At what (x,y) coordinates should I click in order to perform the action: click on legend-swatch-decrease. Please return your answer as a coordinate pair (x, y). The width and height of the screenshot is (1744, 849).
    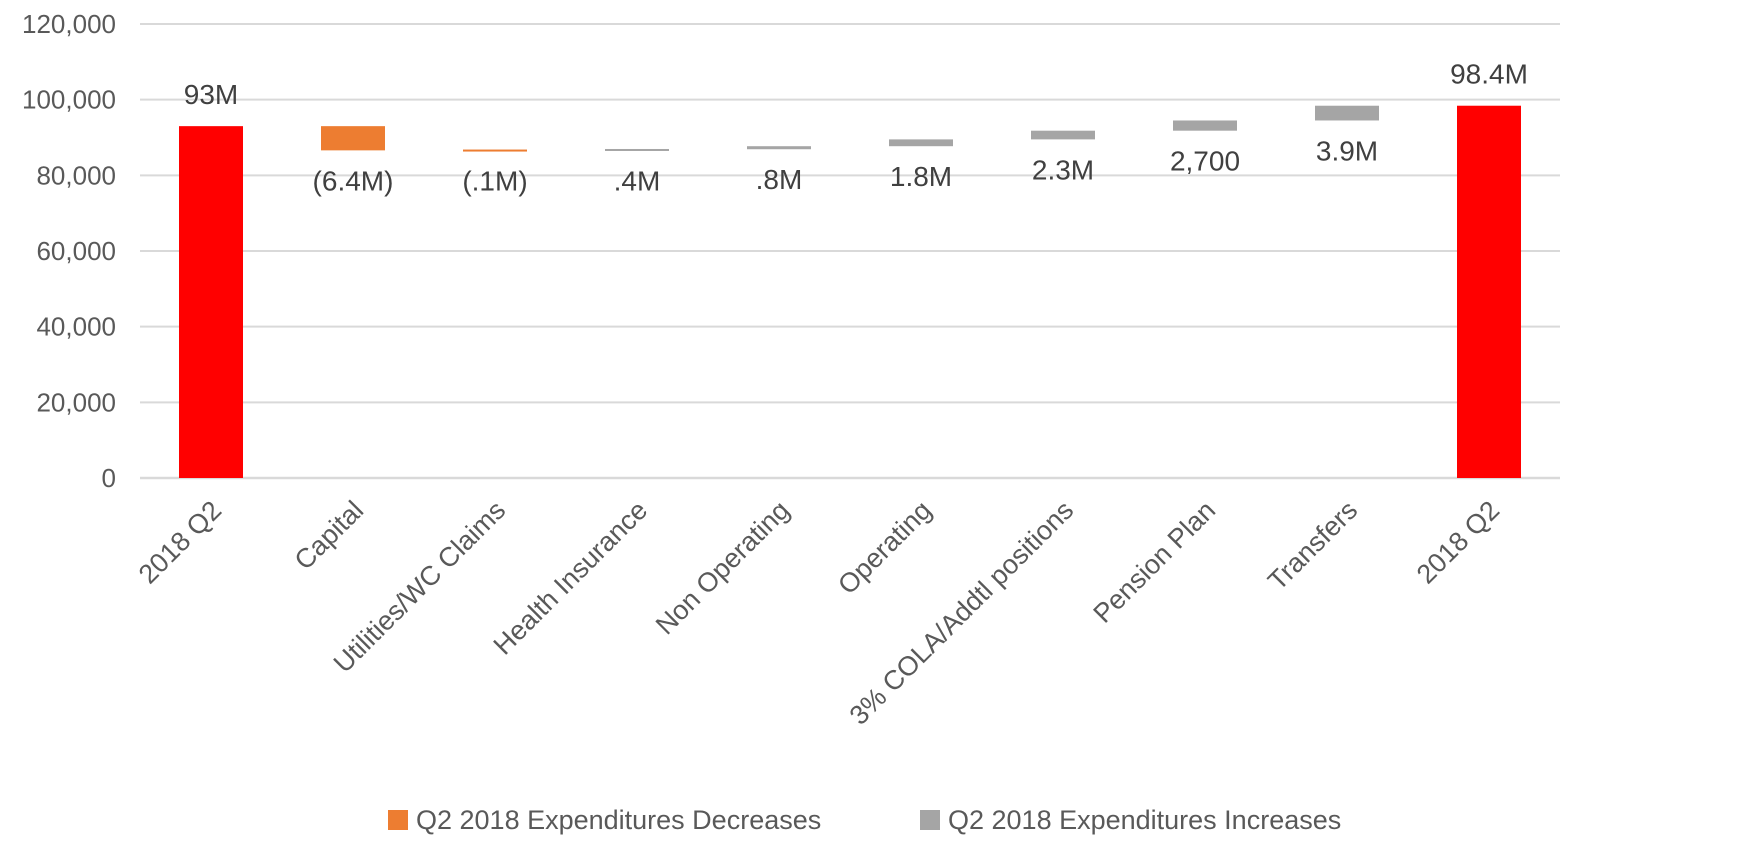
    Looking at the image, I should click on (398, 820).